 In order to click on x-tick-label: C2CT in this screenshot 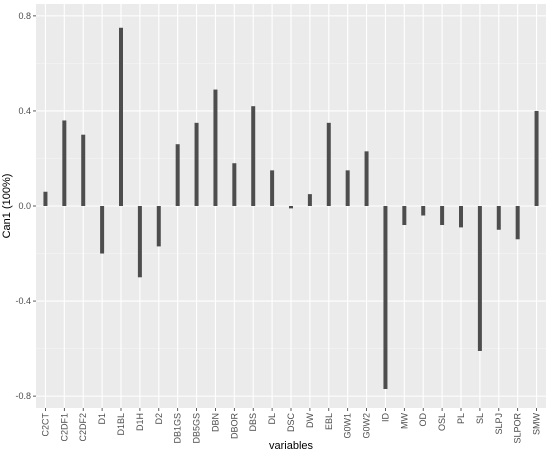, I will do `click(45, 425)`.